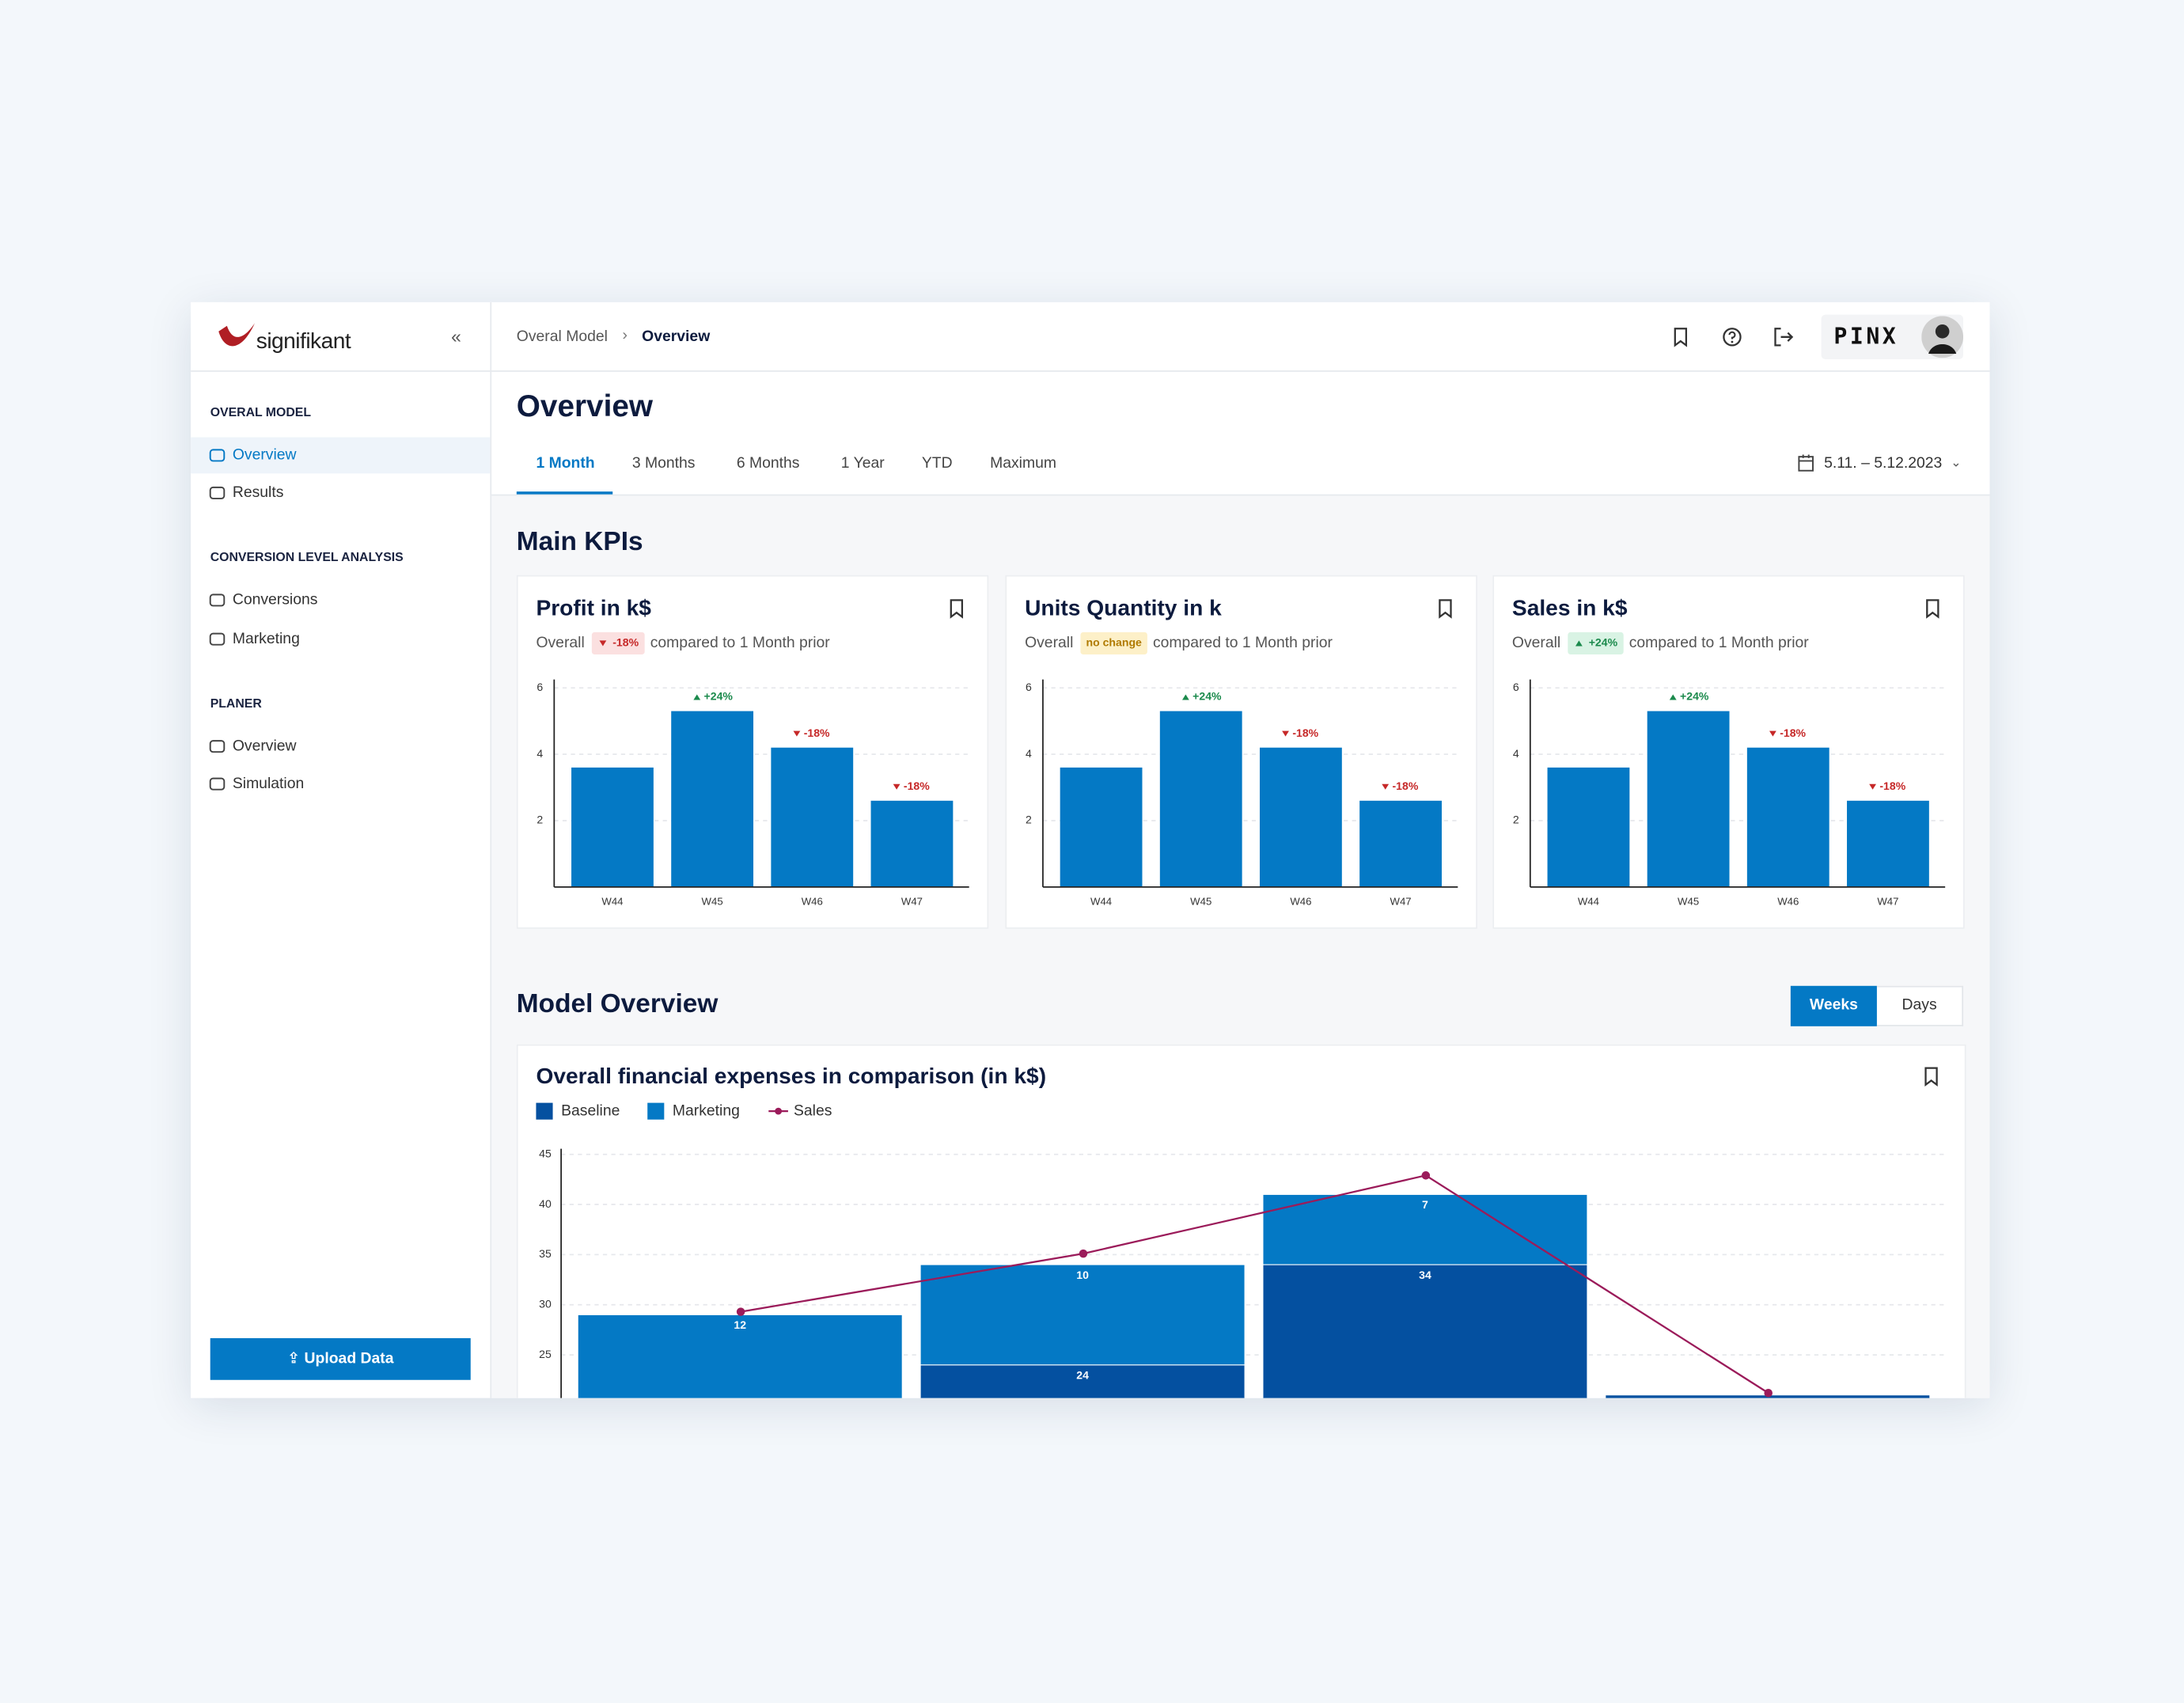  I want to click on avatar, so click(1942, 337).